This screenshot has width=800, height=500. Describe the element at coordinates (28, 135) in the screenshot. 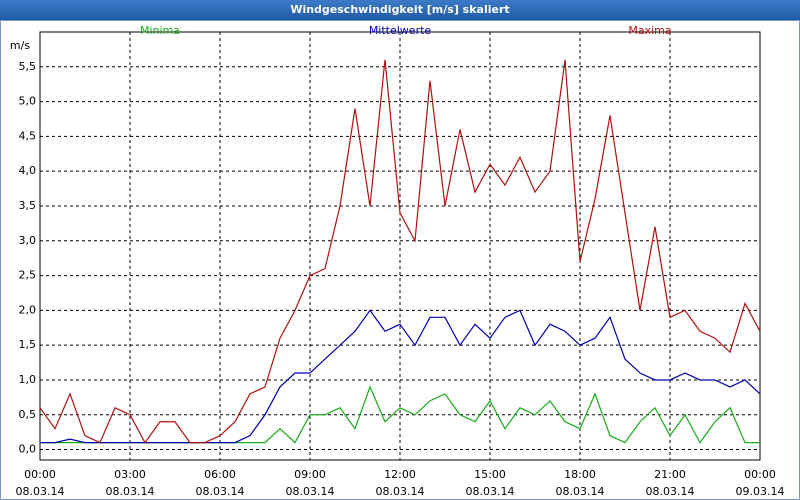

I see `y-tick-label: 4,5` at that location.